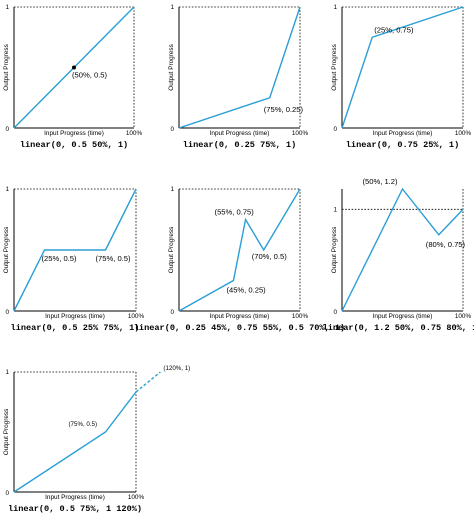 The image size is (474, 523). What do you see at coordinates (90, 75) in the screenshot?
I see `point-label: (50%, 0.5)` at bounding box center [90, 75].